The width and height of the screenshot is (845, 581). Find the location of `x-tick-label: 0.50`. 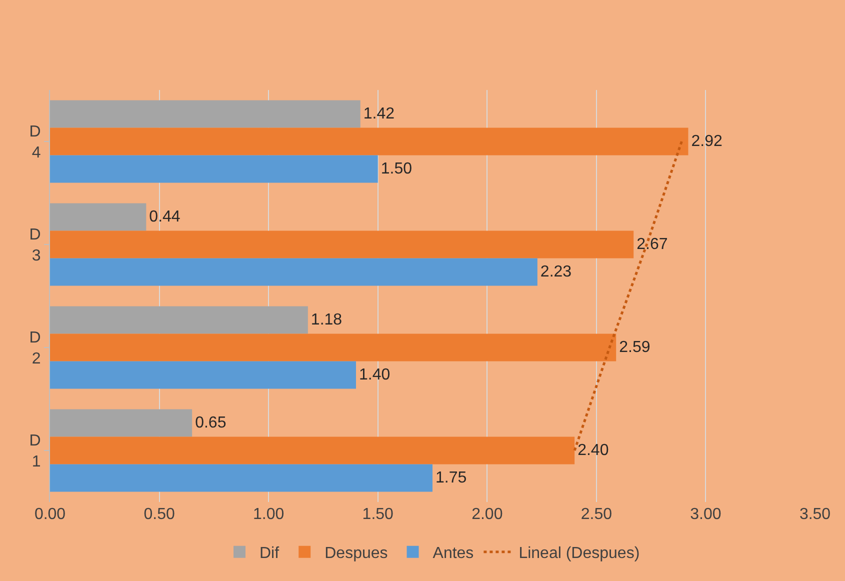

x-tick-label: 0.50 is located at coordinates (159, 514).